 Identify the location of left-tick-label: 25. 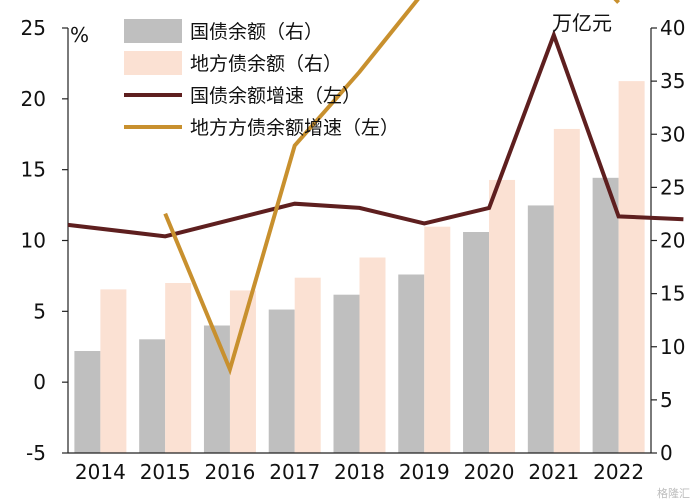
(33, 28).